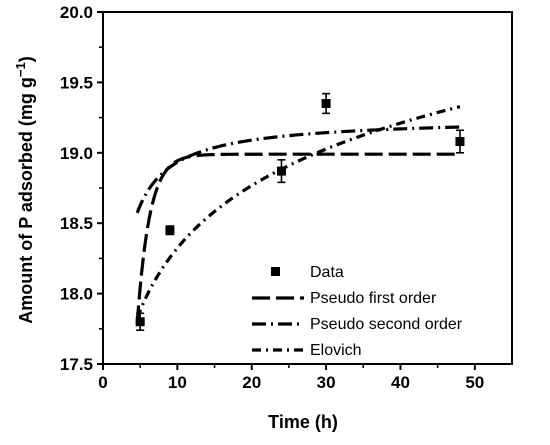 The image size is (550, 445). What do you see at coordinates (474, 382) in the screenshot?
I see `x-tick-label: 50` at bounding box center [474, 382].